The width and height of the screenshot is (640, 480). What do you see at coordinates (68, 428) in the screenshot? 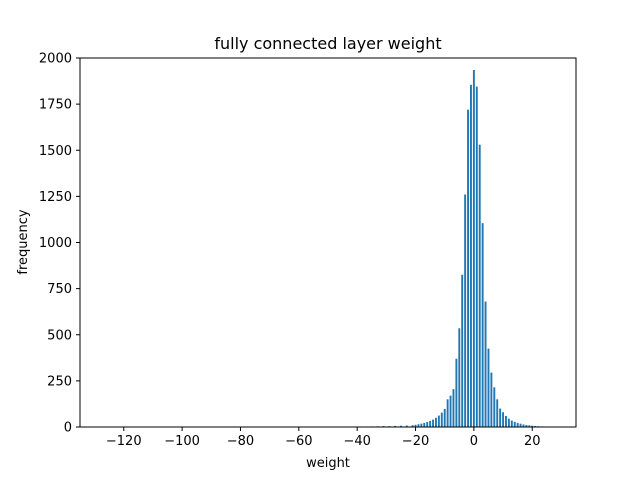
I see `y-tick-label: 0` at bounding box center [68, 428].